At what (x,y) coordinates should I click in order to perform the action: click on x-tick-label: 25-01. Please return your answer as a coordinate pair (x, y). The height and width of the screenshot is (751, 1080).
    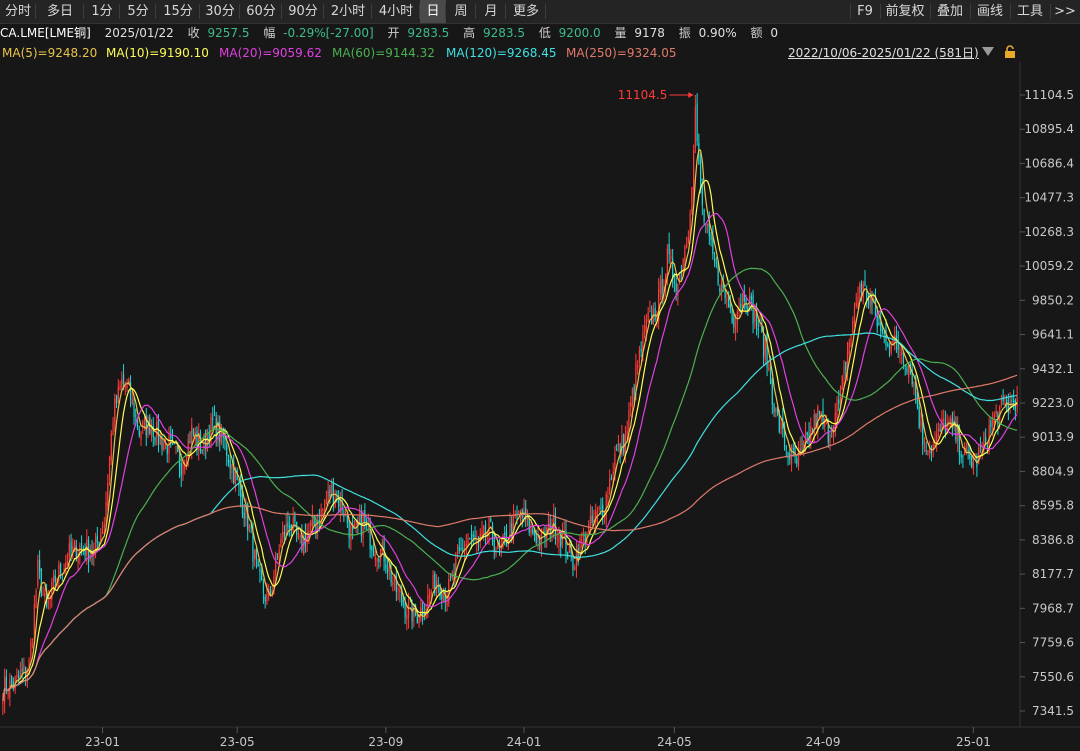
    Looking at the image, I should click on (973, 742).